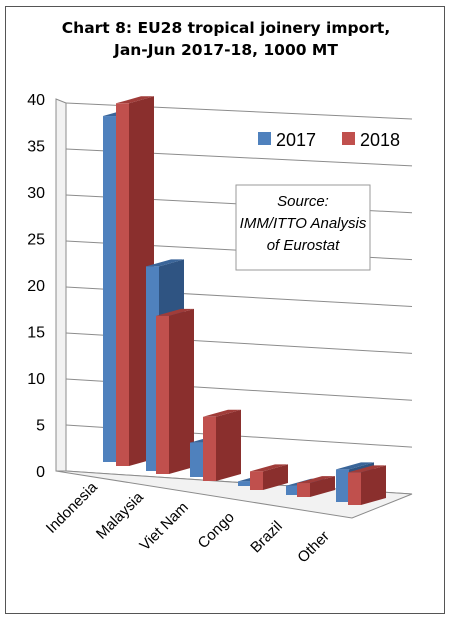  Describe the element at coordinates (40, 472) in the screenshot. I see `y-tick-label-0: 0` at that location.